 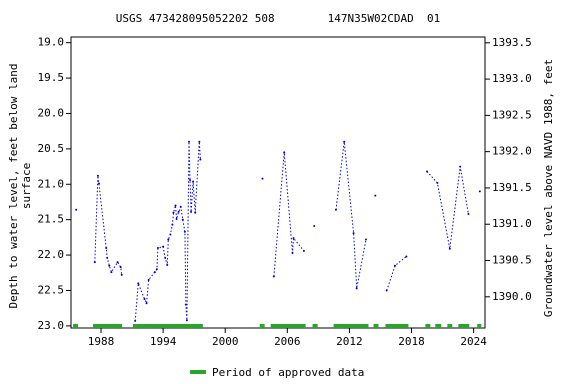 I want to click on y-tick-label: 20.0, so click(x=51, y=112).